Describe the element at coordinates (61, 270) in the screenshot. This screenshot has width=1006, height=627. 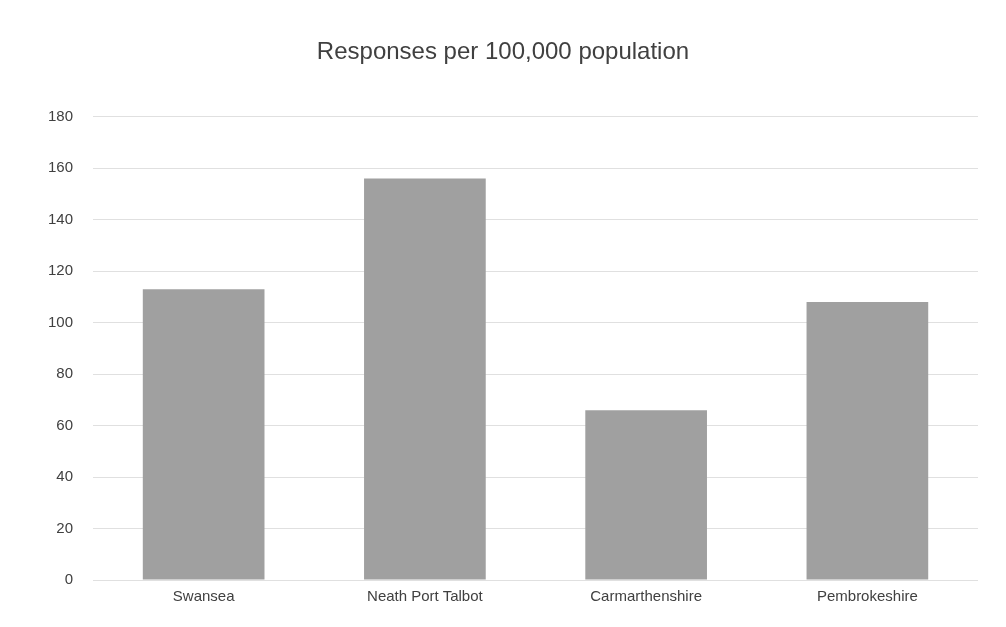
I see `y-tick-label: 120` at that location.